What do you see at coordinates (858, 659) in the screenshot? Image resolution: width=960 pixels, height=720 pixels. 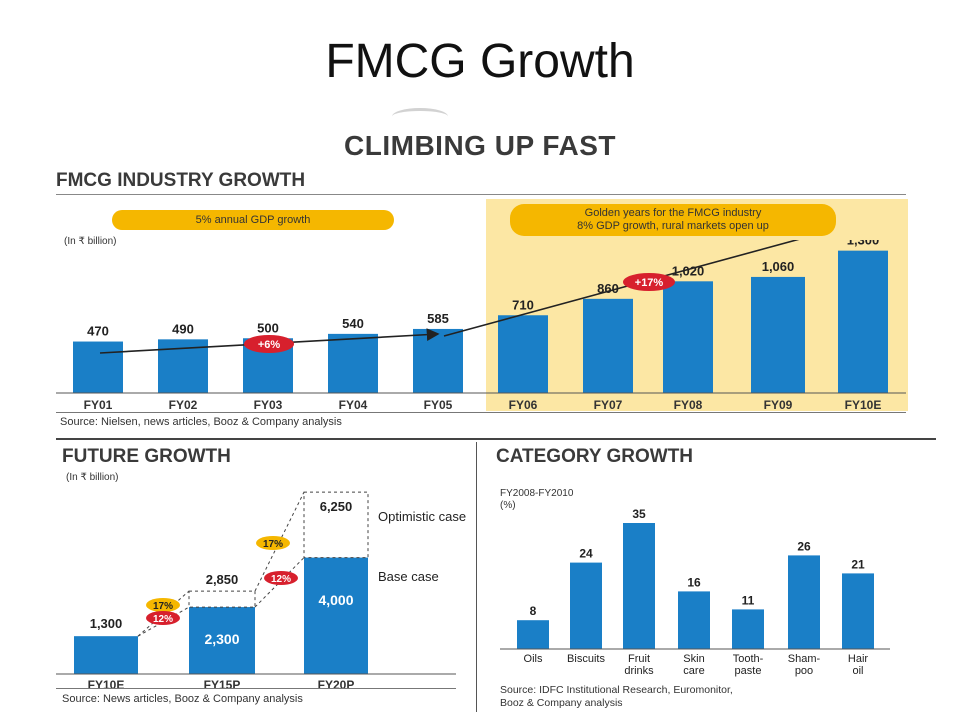 I see `category-tick-6-line-0: Hair` at bounding box center [858, 659].